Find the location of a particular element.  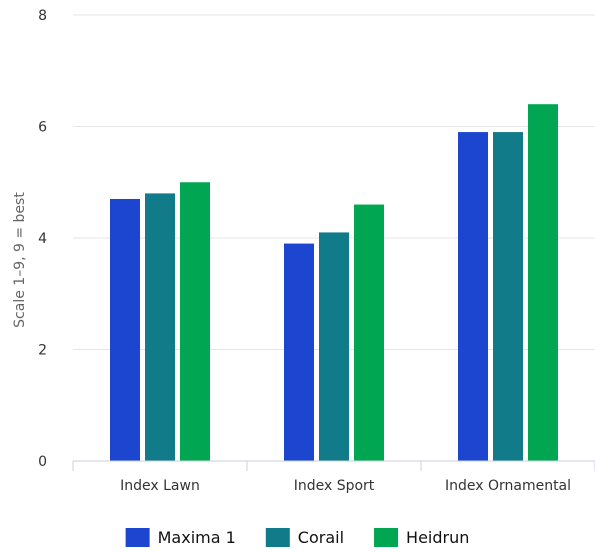

legend-item-heidrun: Heidrun is located at coordinates (421, 537).